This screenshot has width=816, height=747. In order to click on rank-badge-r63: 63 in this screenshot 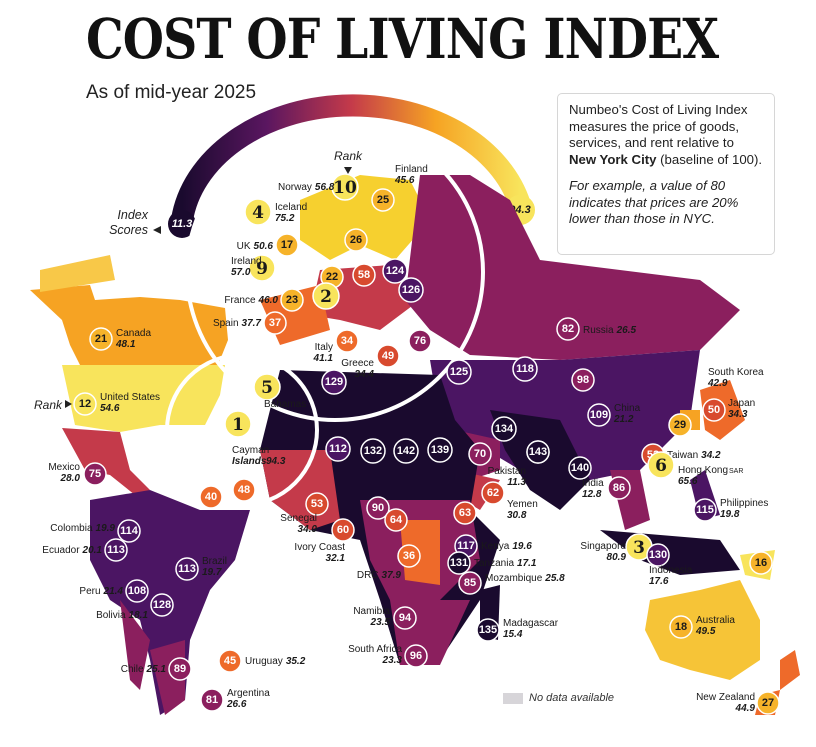, I will do `click(465, 513)`.